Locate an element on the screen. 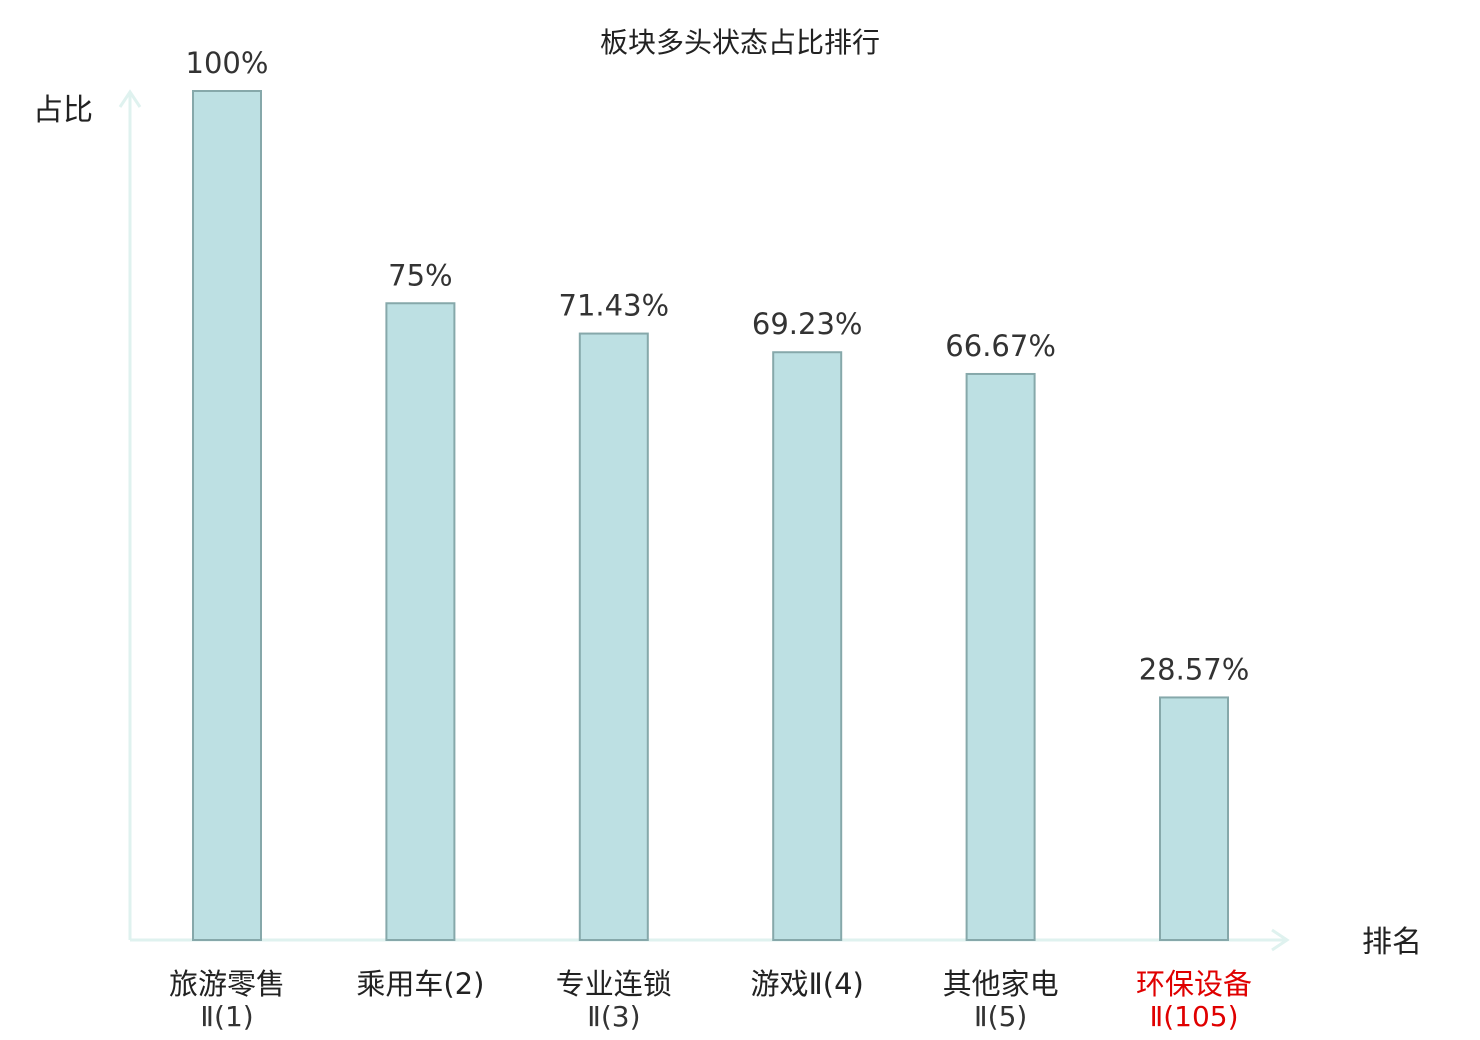 The height and width of the screenshot is (1040, 1480). y-axis-label: 占比 is located at coordinates (63, 110).